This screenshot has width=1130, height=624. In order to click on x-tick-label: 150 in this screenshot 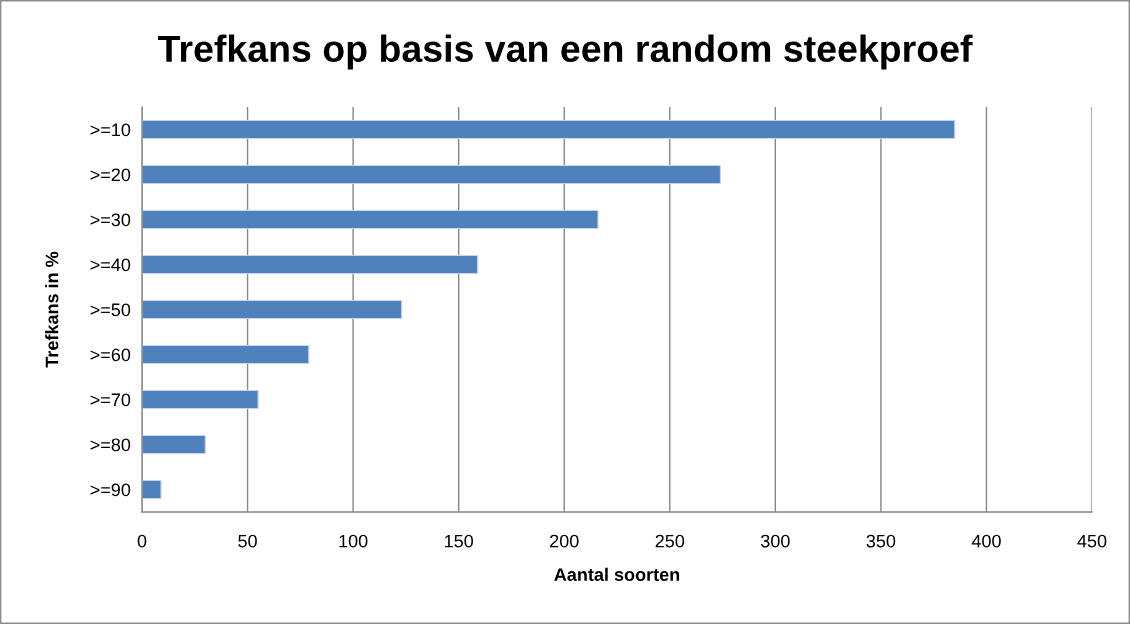, I will do `click(459, 541)`.